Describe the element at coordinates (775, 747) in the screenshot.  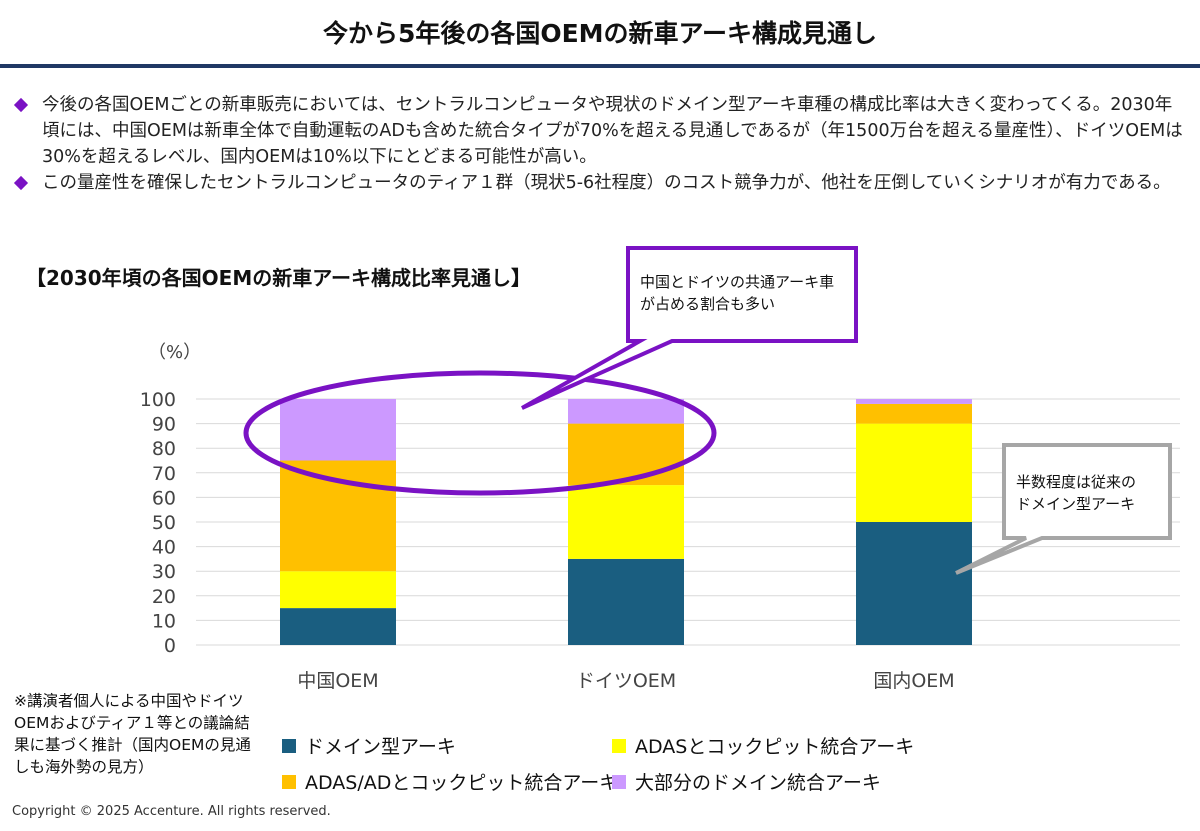
I see `legend-label: ADASとコックピット統合アーキ` at that location.